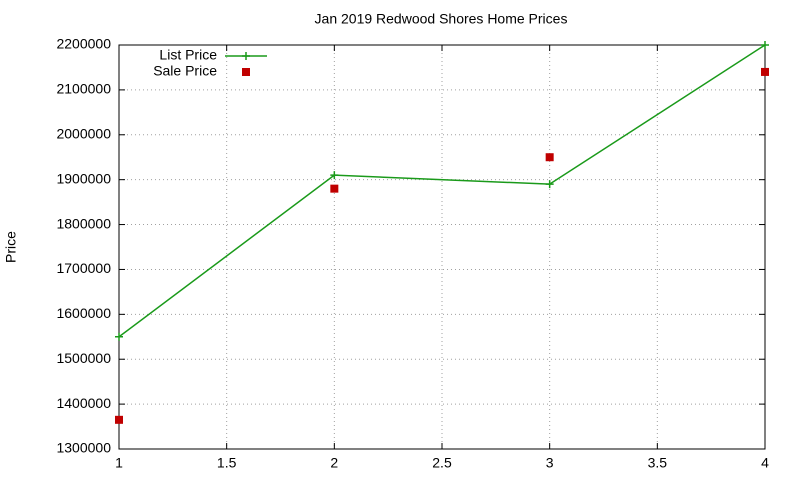  Describe the element at coordinates (83, 358) in the screenshot. I see `y-tick-label: 1500000` at that location.